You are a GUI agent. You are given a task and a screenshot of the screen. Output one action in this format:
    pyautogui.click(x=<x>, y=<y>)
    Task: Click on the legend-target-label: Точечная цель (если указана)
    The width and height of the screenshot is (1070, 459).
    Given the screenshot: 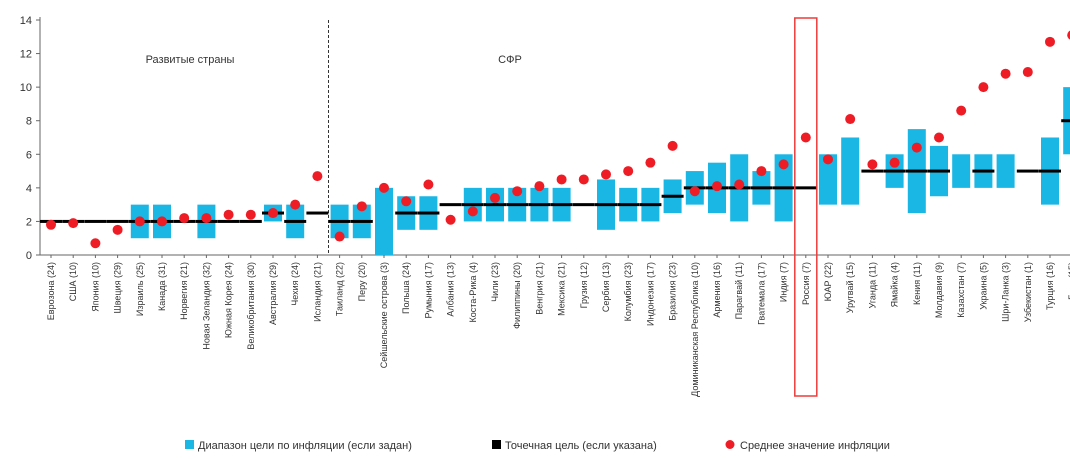 What is the action you would take?
    pyautogui.click(x=581, y=446)
    